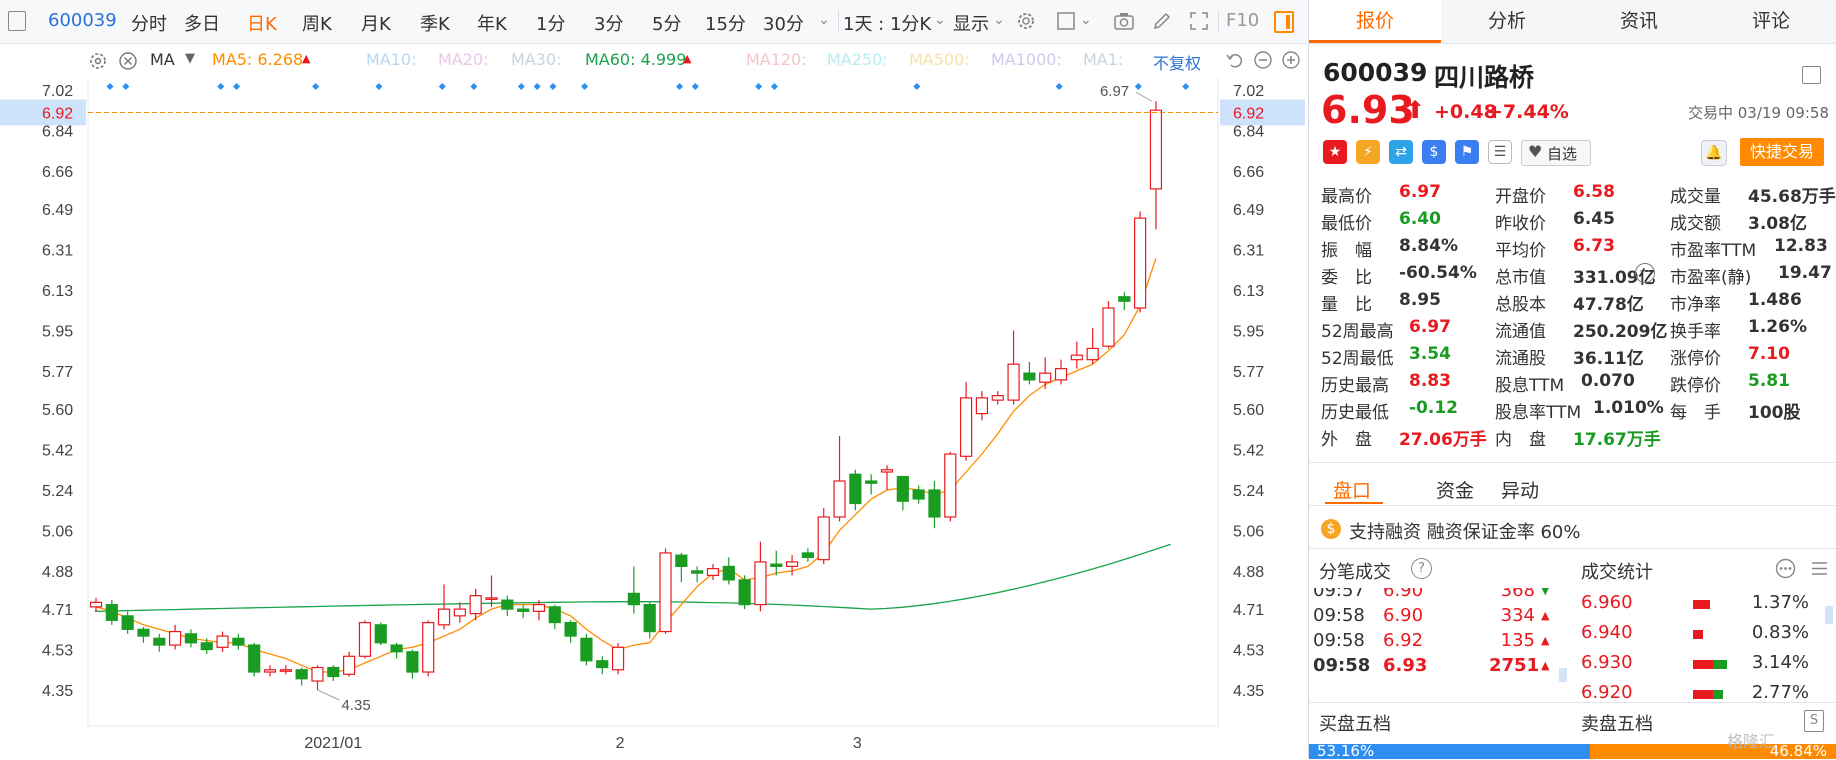 Image resolution: width=1836 pixels, height=760 pixels. Describe the element at coordinates (1449, 751) in the screenshot. I see `buy-ratio-fill` at that location.